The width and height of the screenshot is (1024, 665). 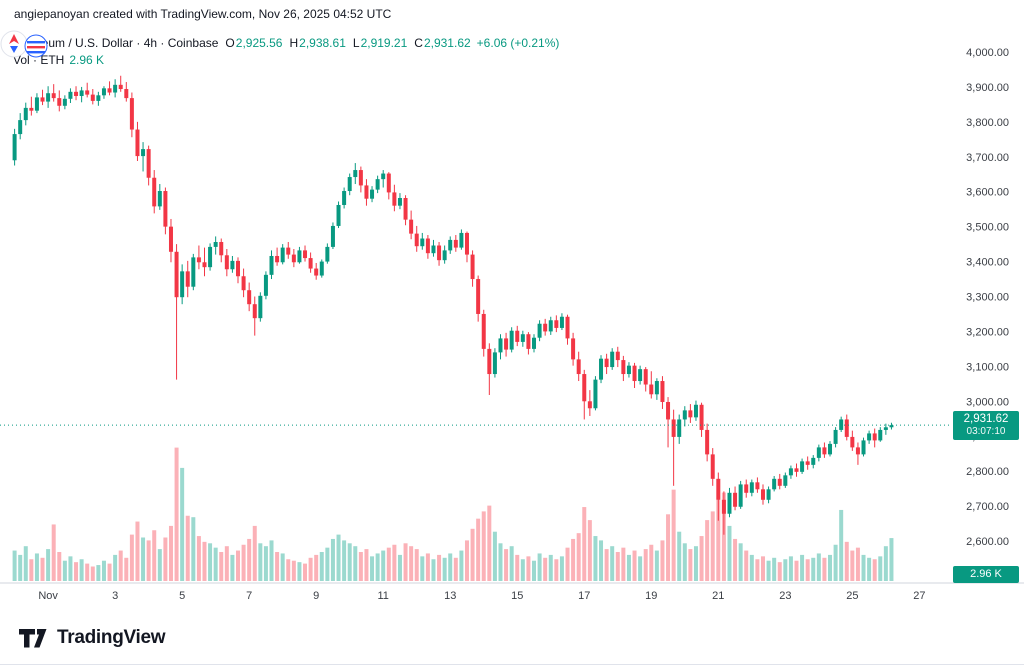 What do you see at coordinates (322, 43) in the screenshot?
I see `high-value: 2,938.61` at bounding box center [322, 43].